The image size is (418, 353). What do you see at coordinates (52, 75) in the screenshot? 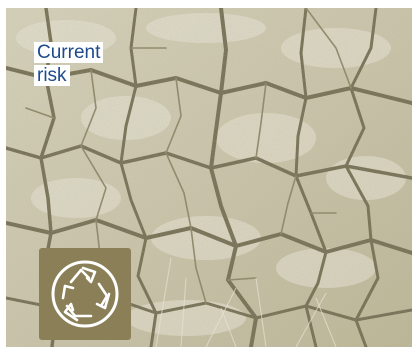
I see `label-line-2: risk` at bounding box center [52, 75].